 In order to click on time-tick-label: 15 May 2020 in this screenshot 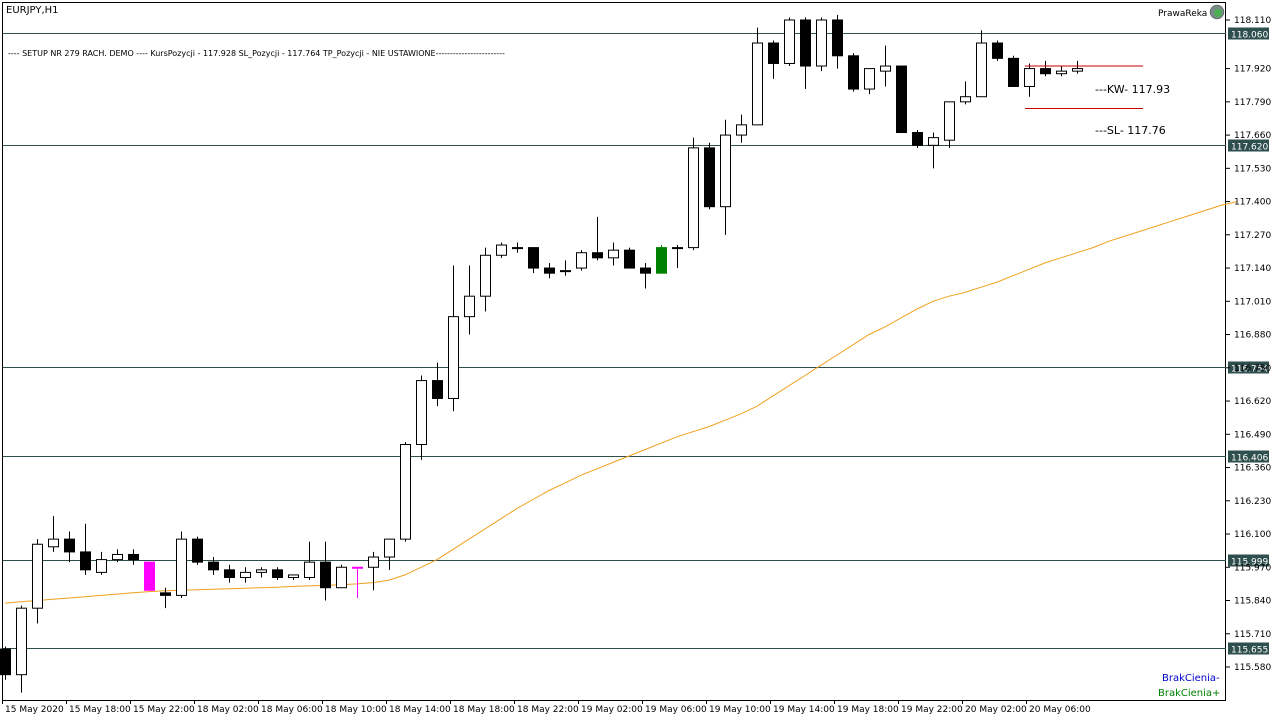, I will do `click(34, 710)`.